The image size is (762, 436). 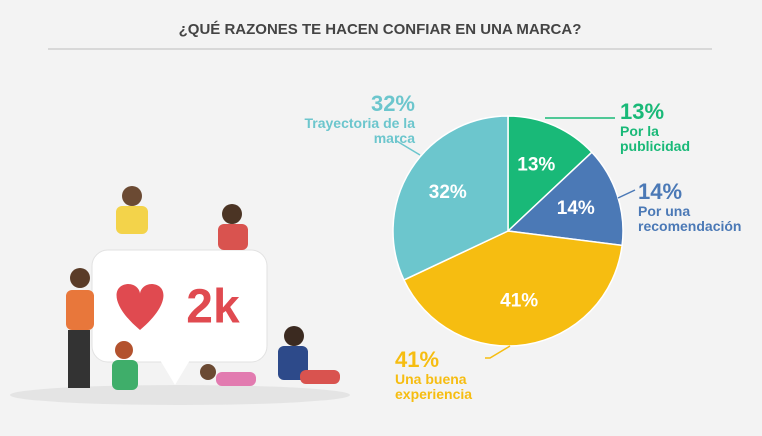 I want to click on outside-label: 13% Por la publicidad, so click(x=685, y=127).